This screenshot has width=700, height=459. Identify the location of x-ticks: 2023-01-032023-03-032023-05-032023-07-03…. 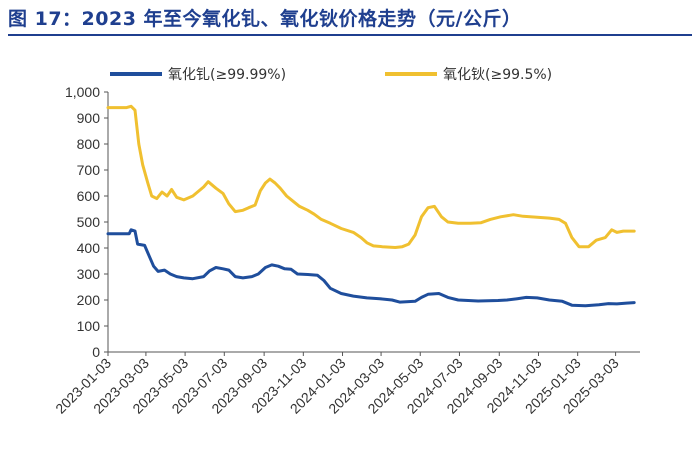
(337, 384).